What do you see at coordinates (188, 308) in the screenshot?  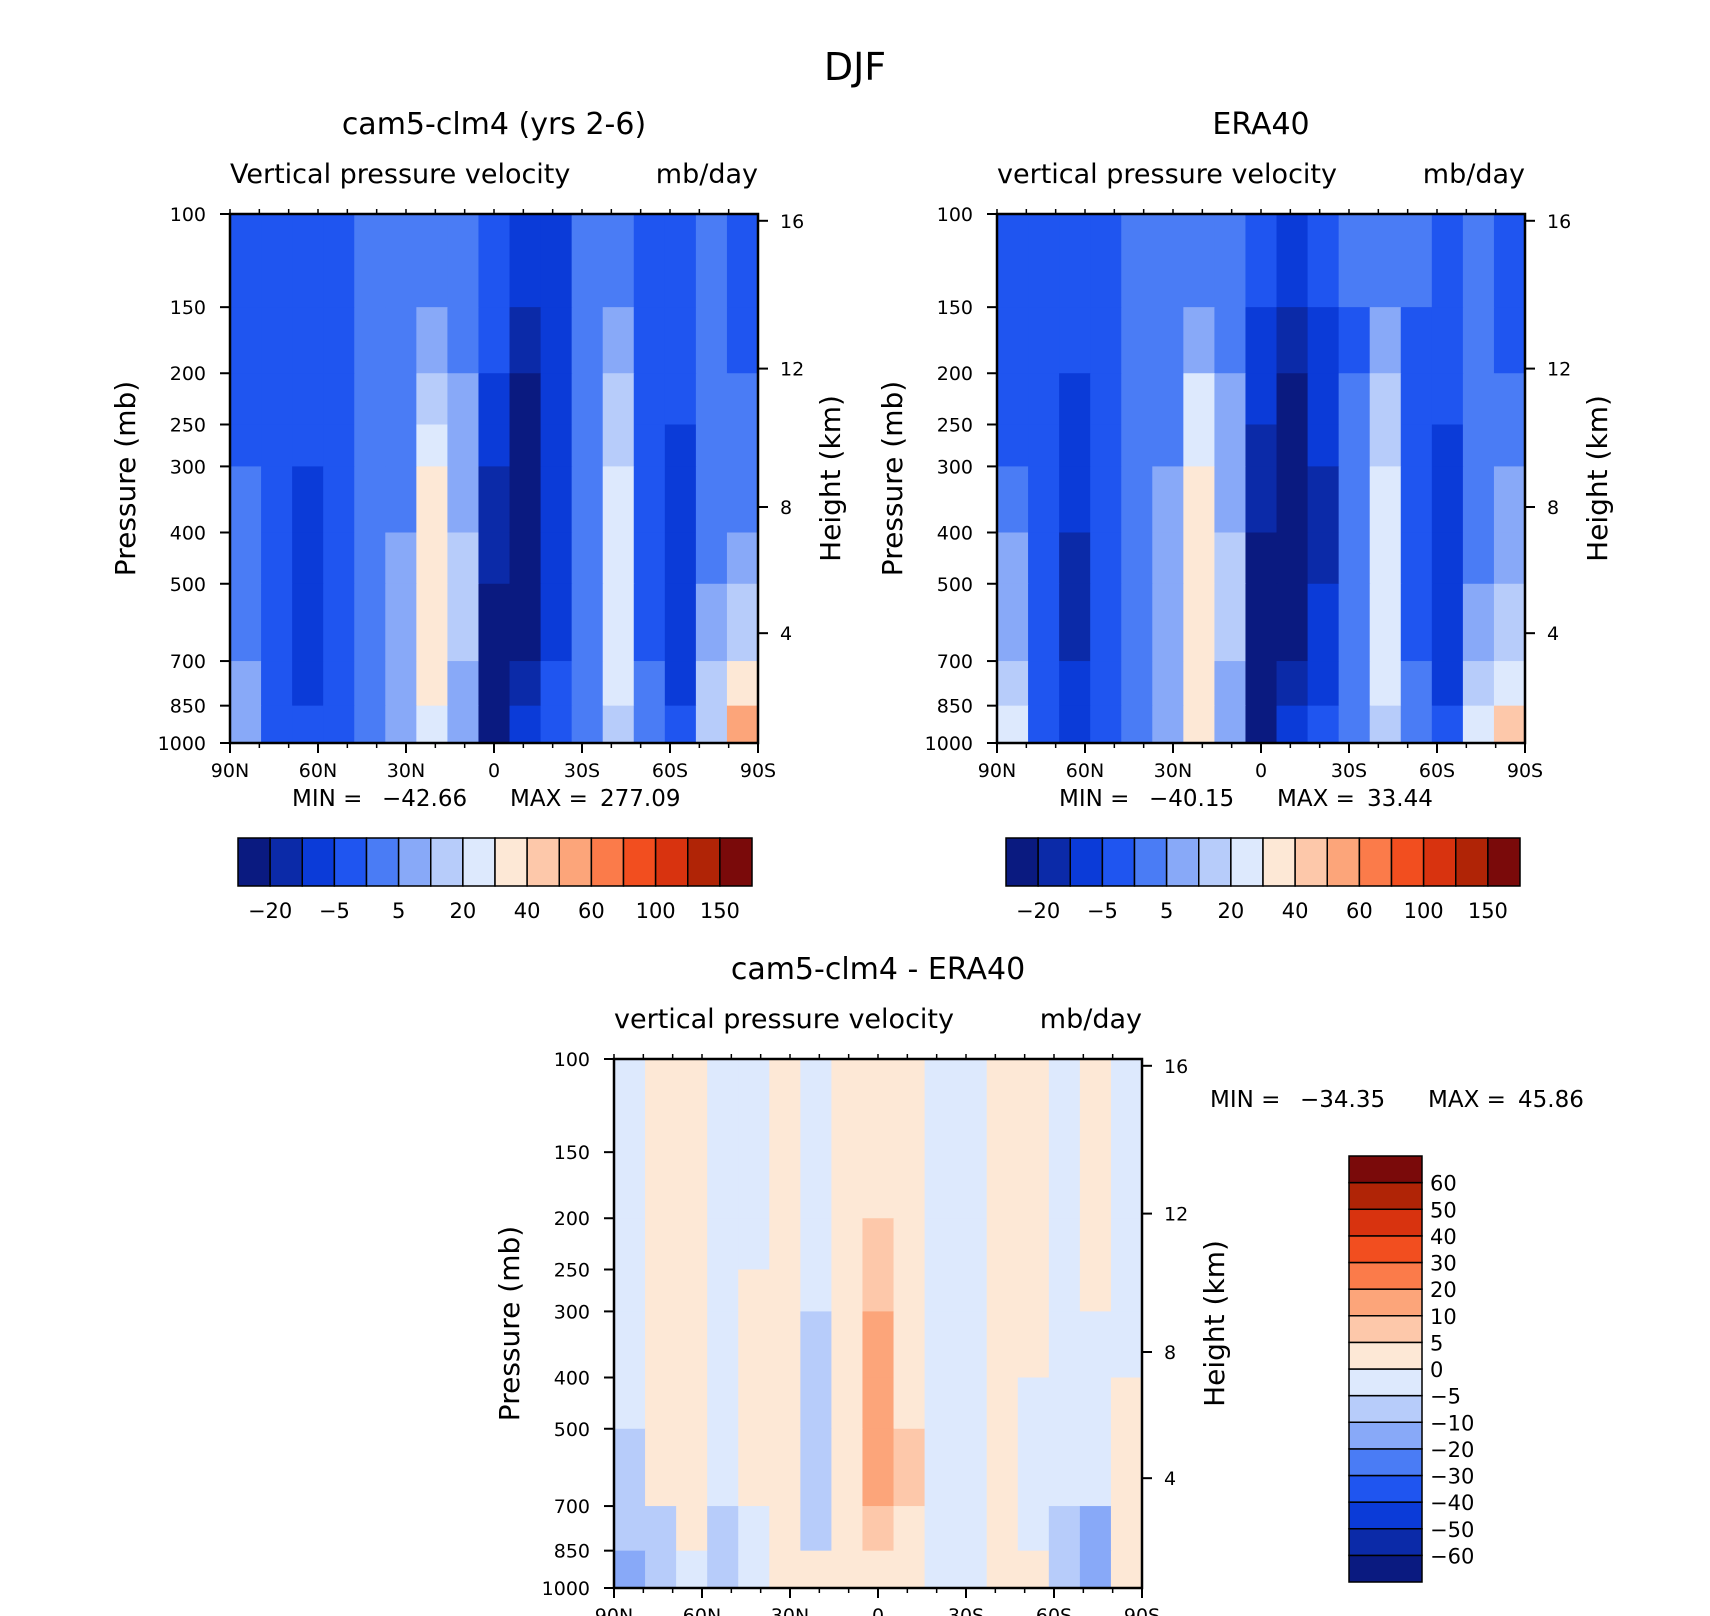 I see `y-tick-label: 150` at bounding box center [188, 308].